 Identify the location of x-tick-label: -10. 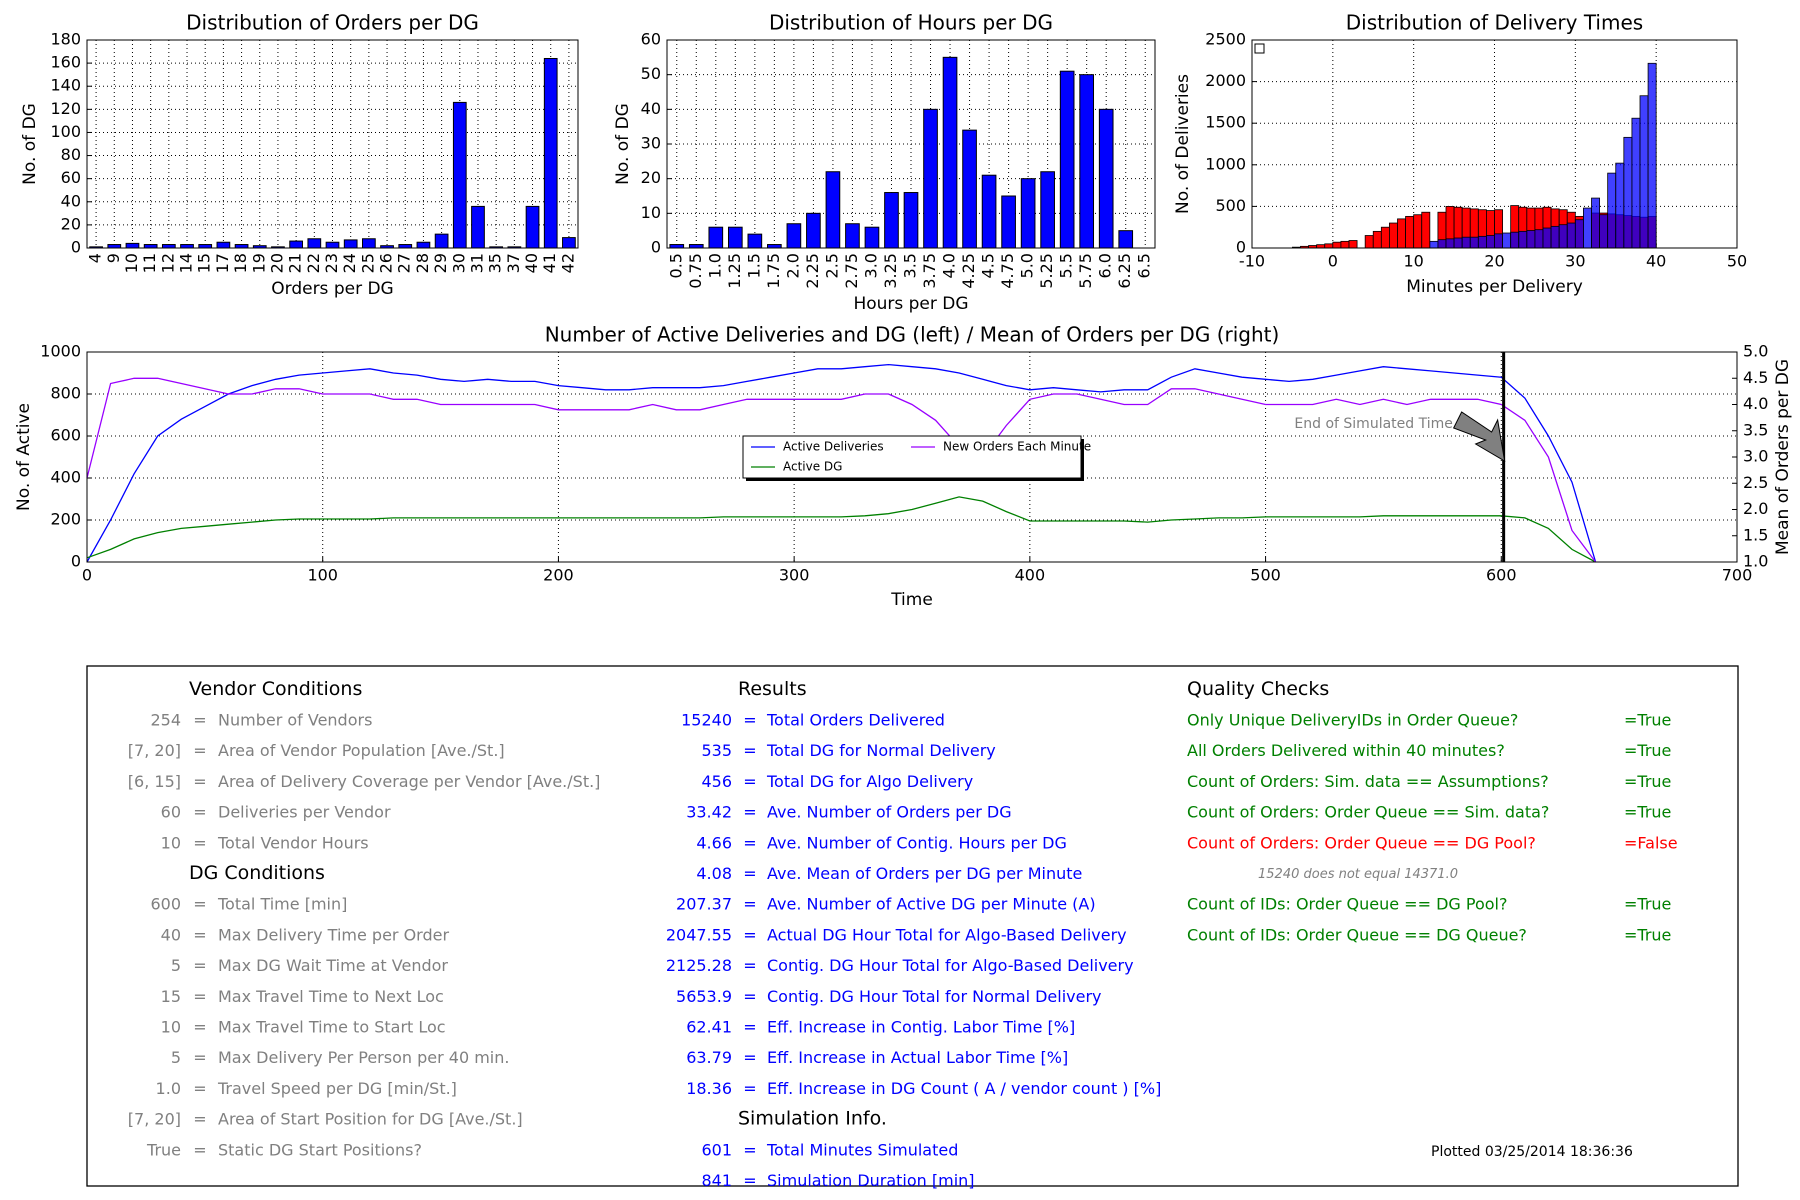
(1252, 261).